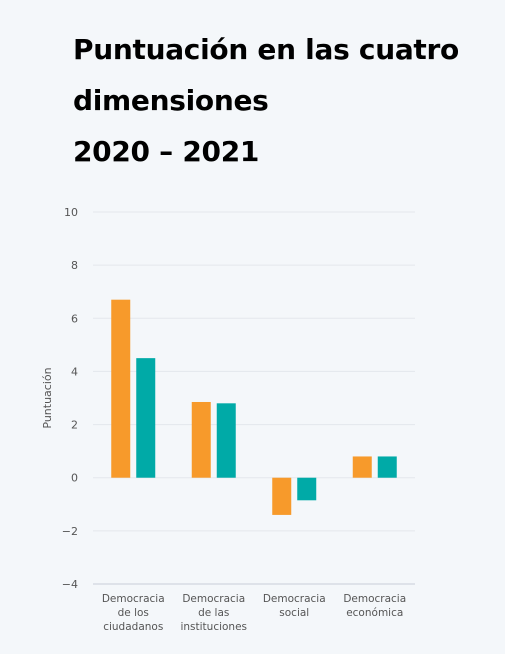 This screenshot has width=505, height=654. What do you see at coordinates (74, 478) in the screenshot?
I see `y-tick-label: 0` at bounding box center [74, 478].